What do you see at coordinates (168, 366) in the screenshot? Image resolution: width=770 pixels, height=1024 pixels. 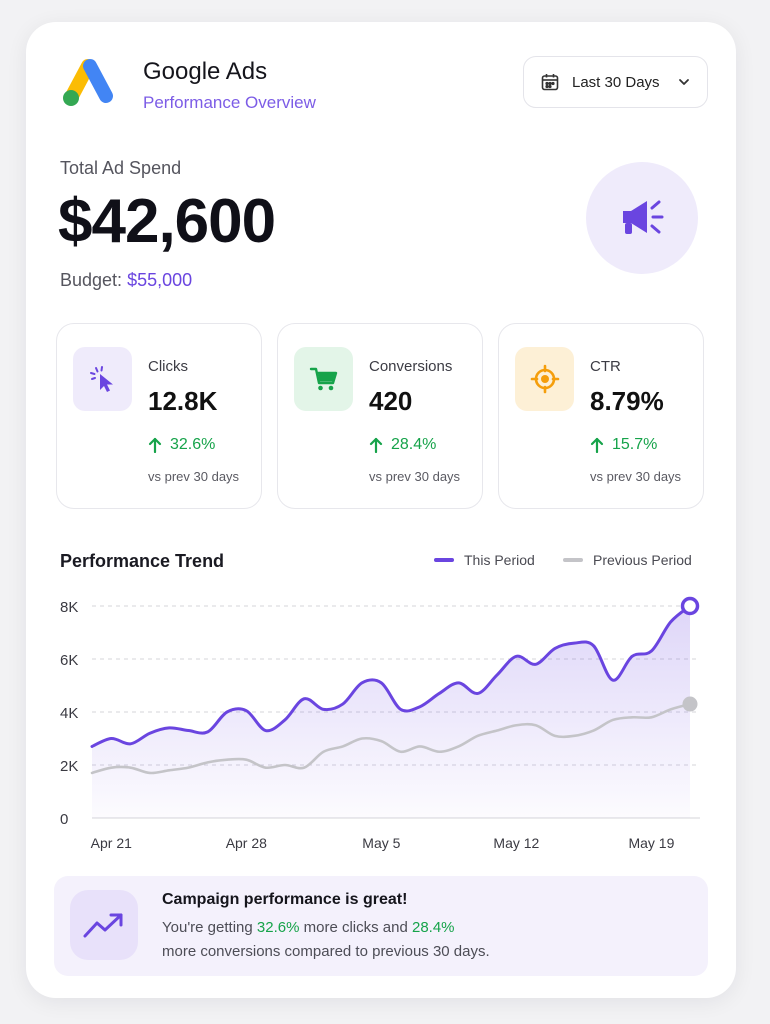 I see `kpi-label: Clicks` at bounding box center [168, 366].